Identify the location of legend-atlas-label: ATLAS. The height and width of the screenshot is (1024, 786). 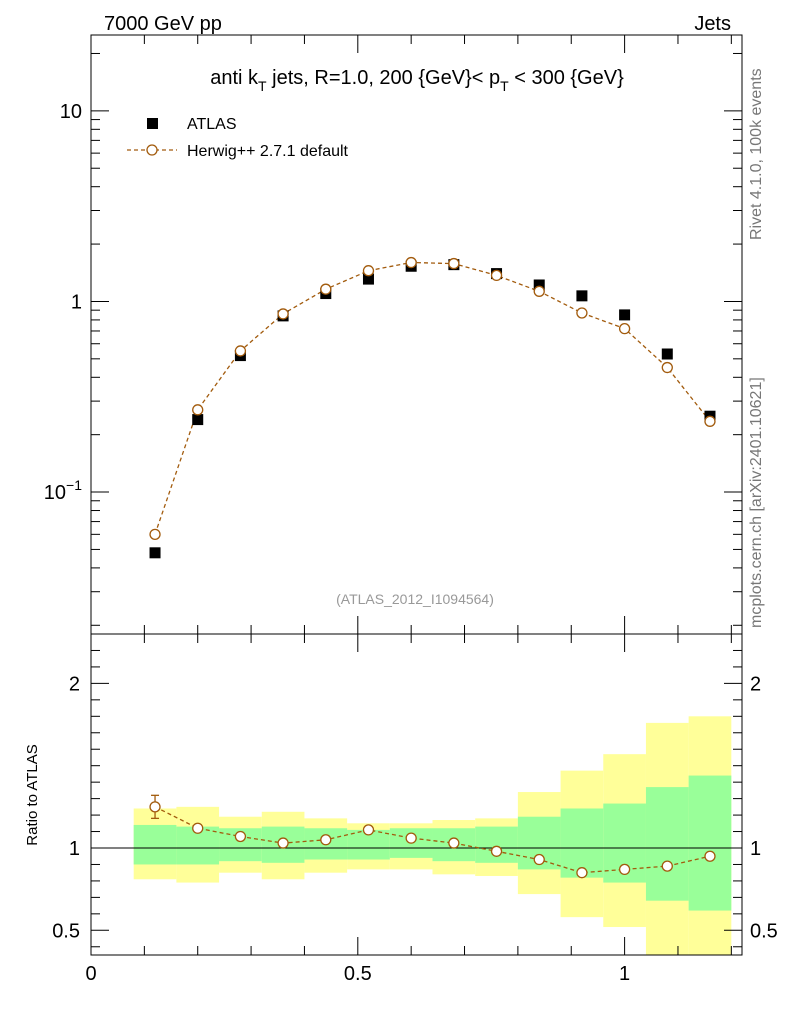
(212, 124).